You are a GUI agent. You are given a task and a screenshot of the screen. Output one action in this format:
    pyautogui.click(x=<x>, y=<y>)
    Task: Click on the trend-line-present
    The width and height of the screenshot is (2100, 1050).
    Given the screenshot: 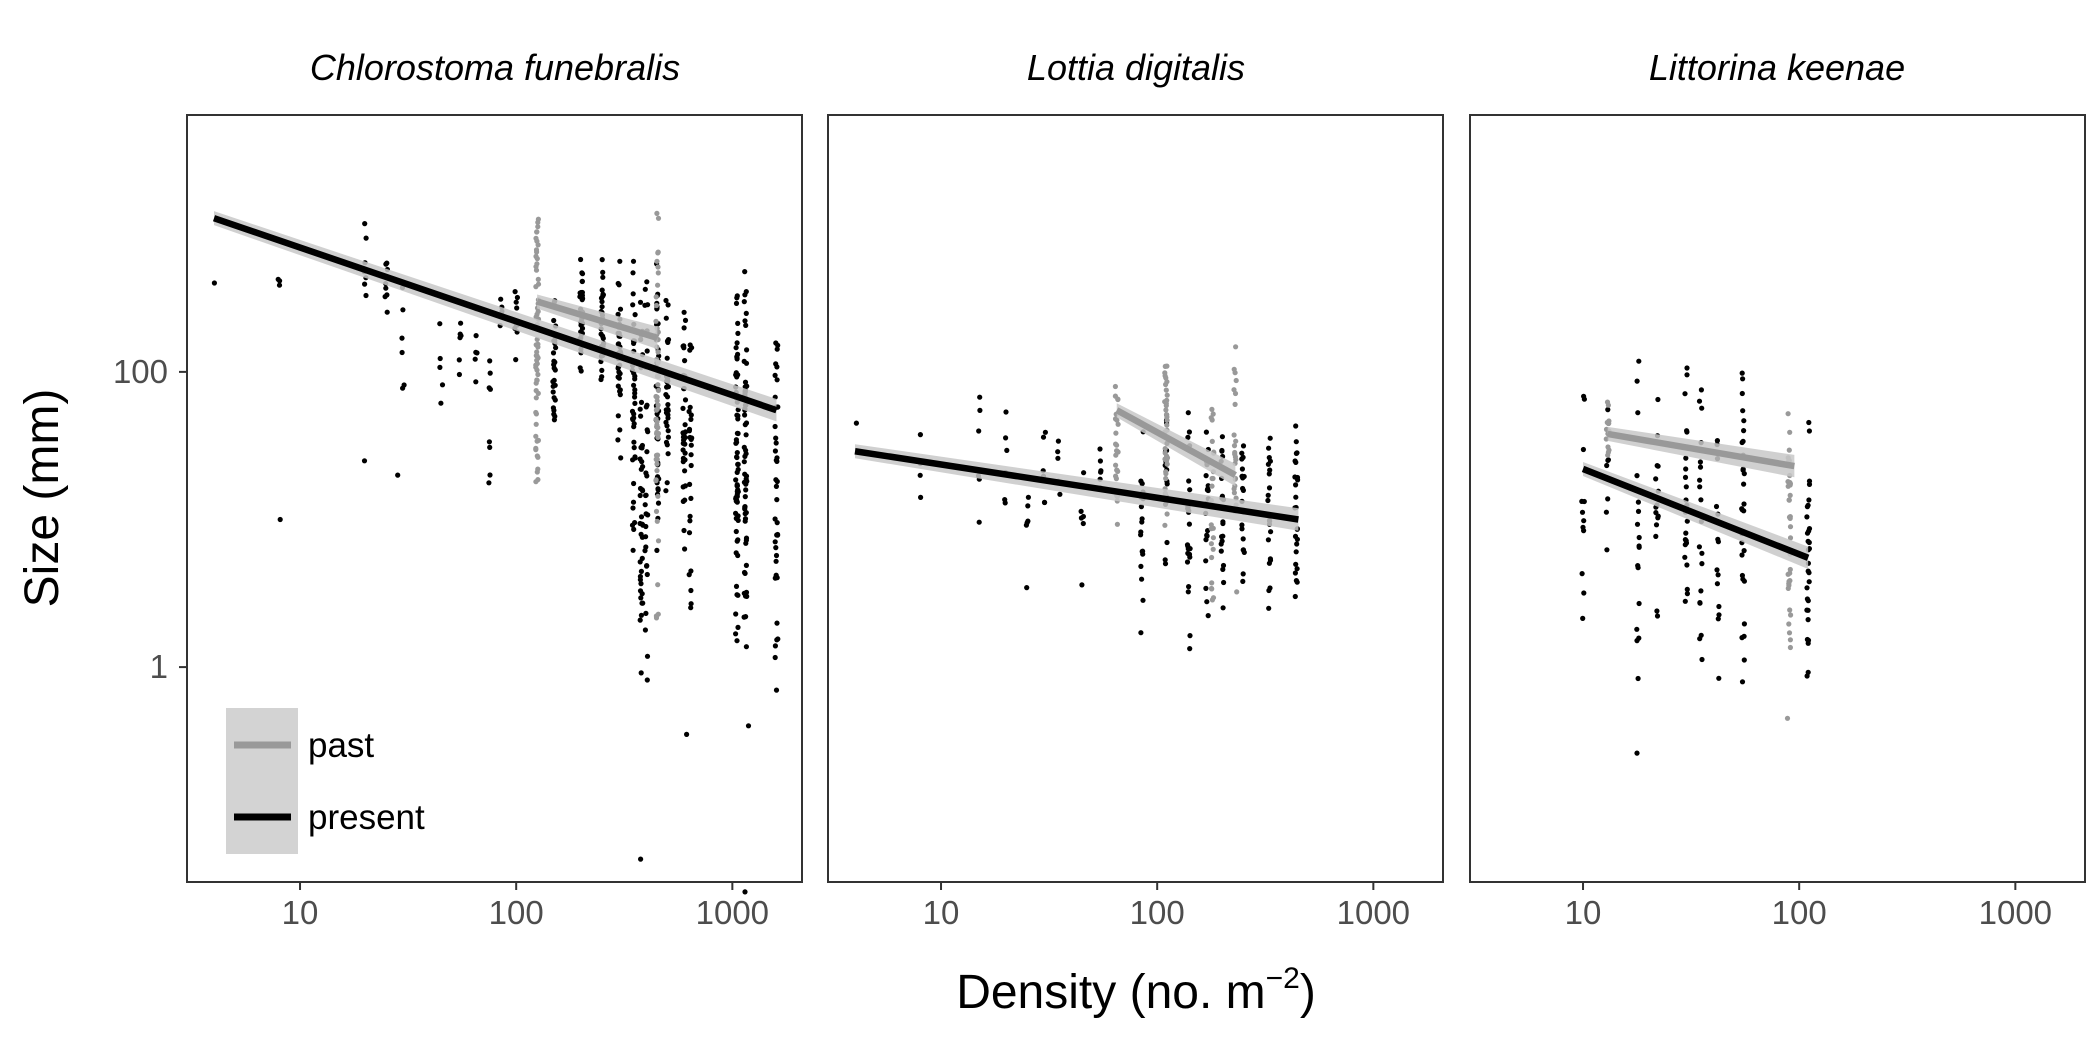 What is the action you would take?
    pyautogui.click(x=1695, y=513)
    